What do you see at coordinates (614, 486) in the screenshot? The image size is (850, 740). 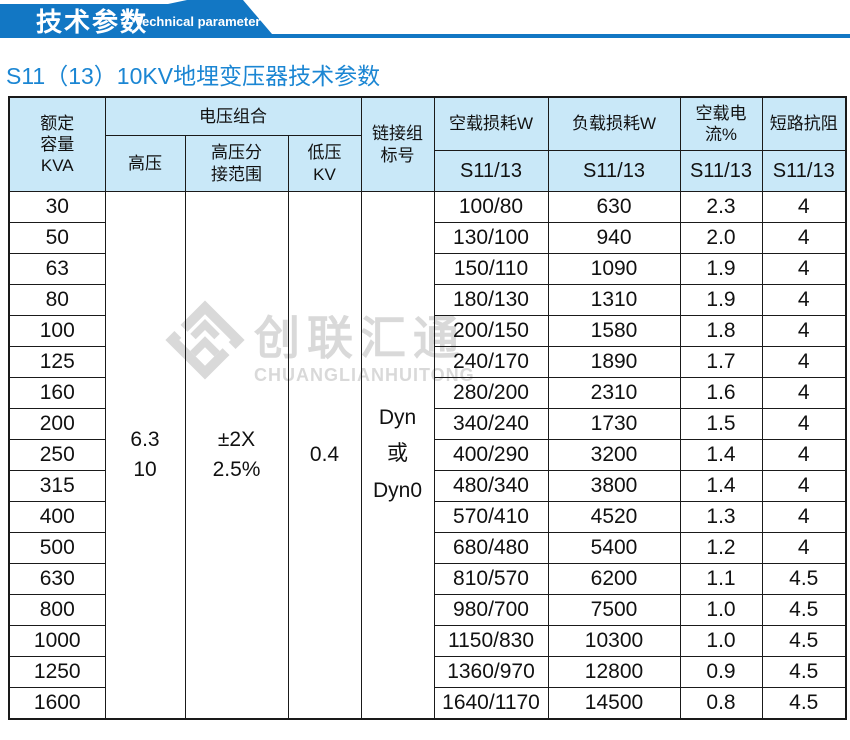 I see `cell-load-loss: 3800` at bounding box center [614, 486].